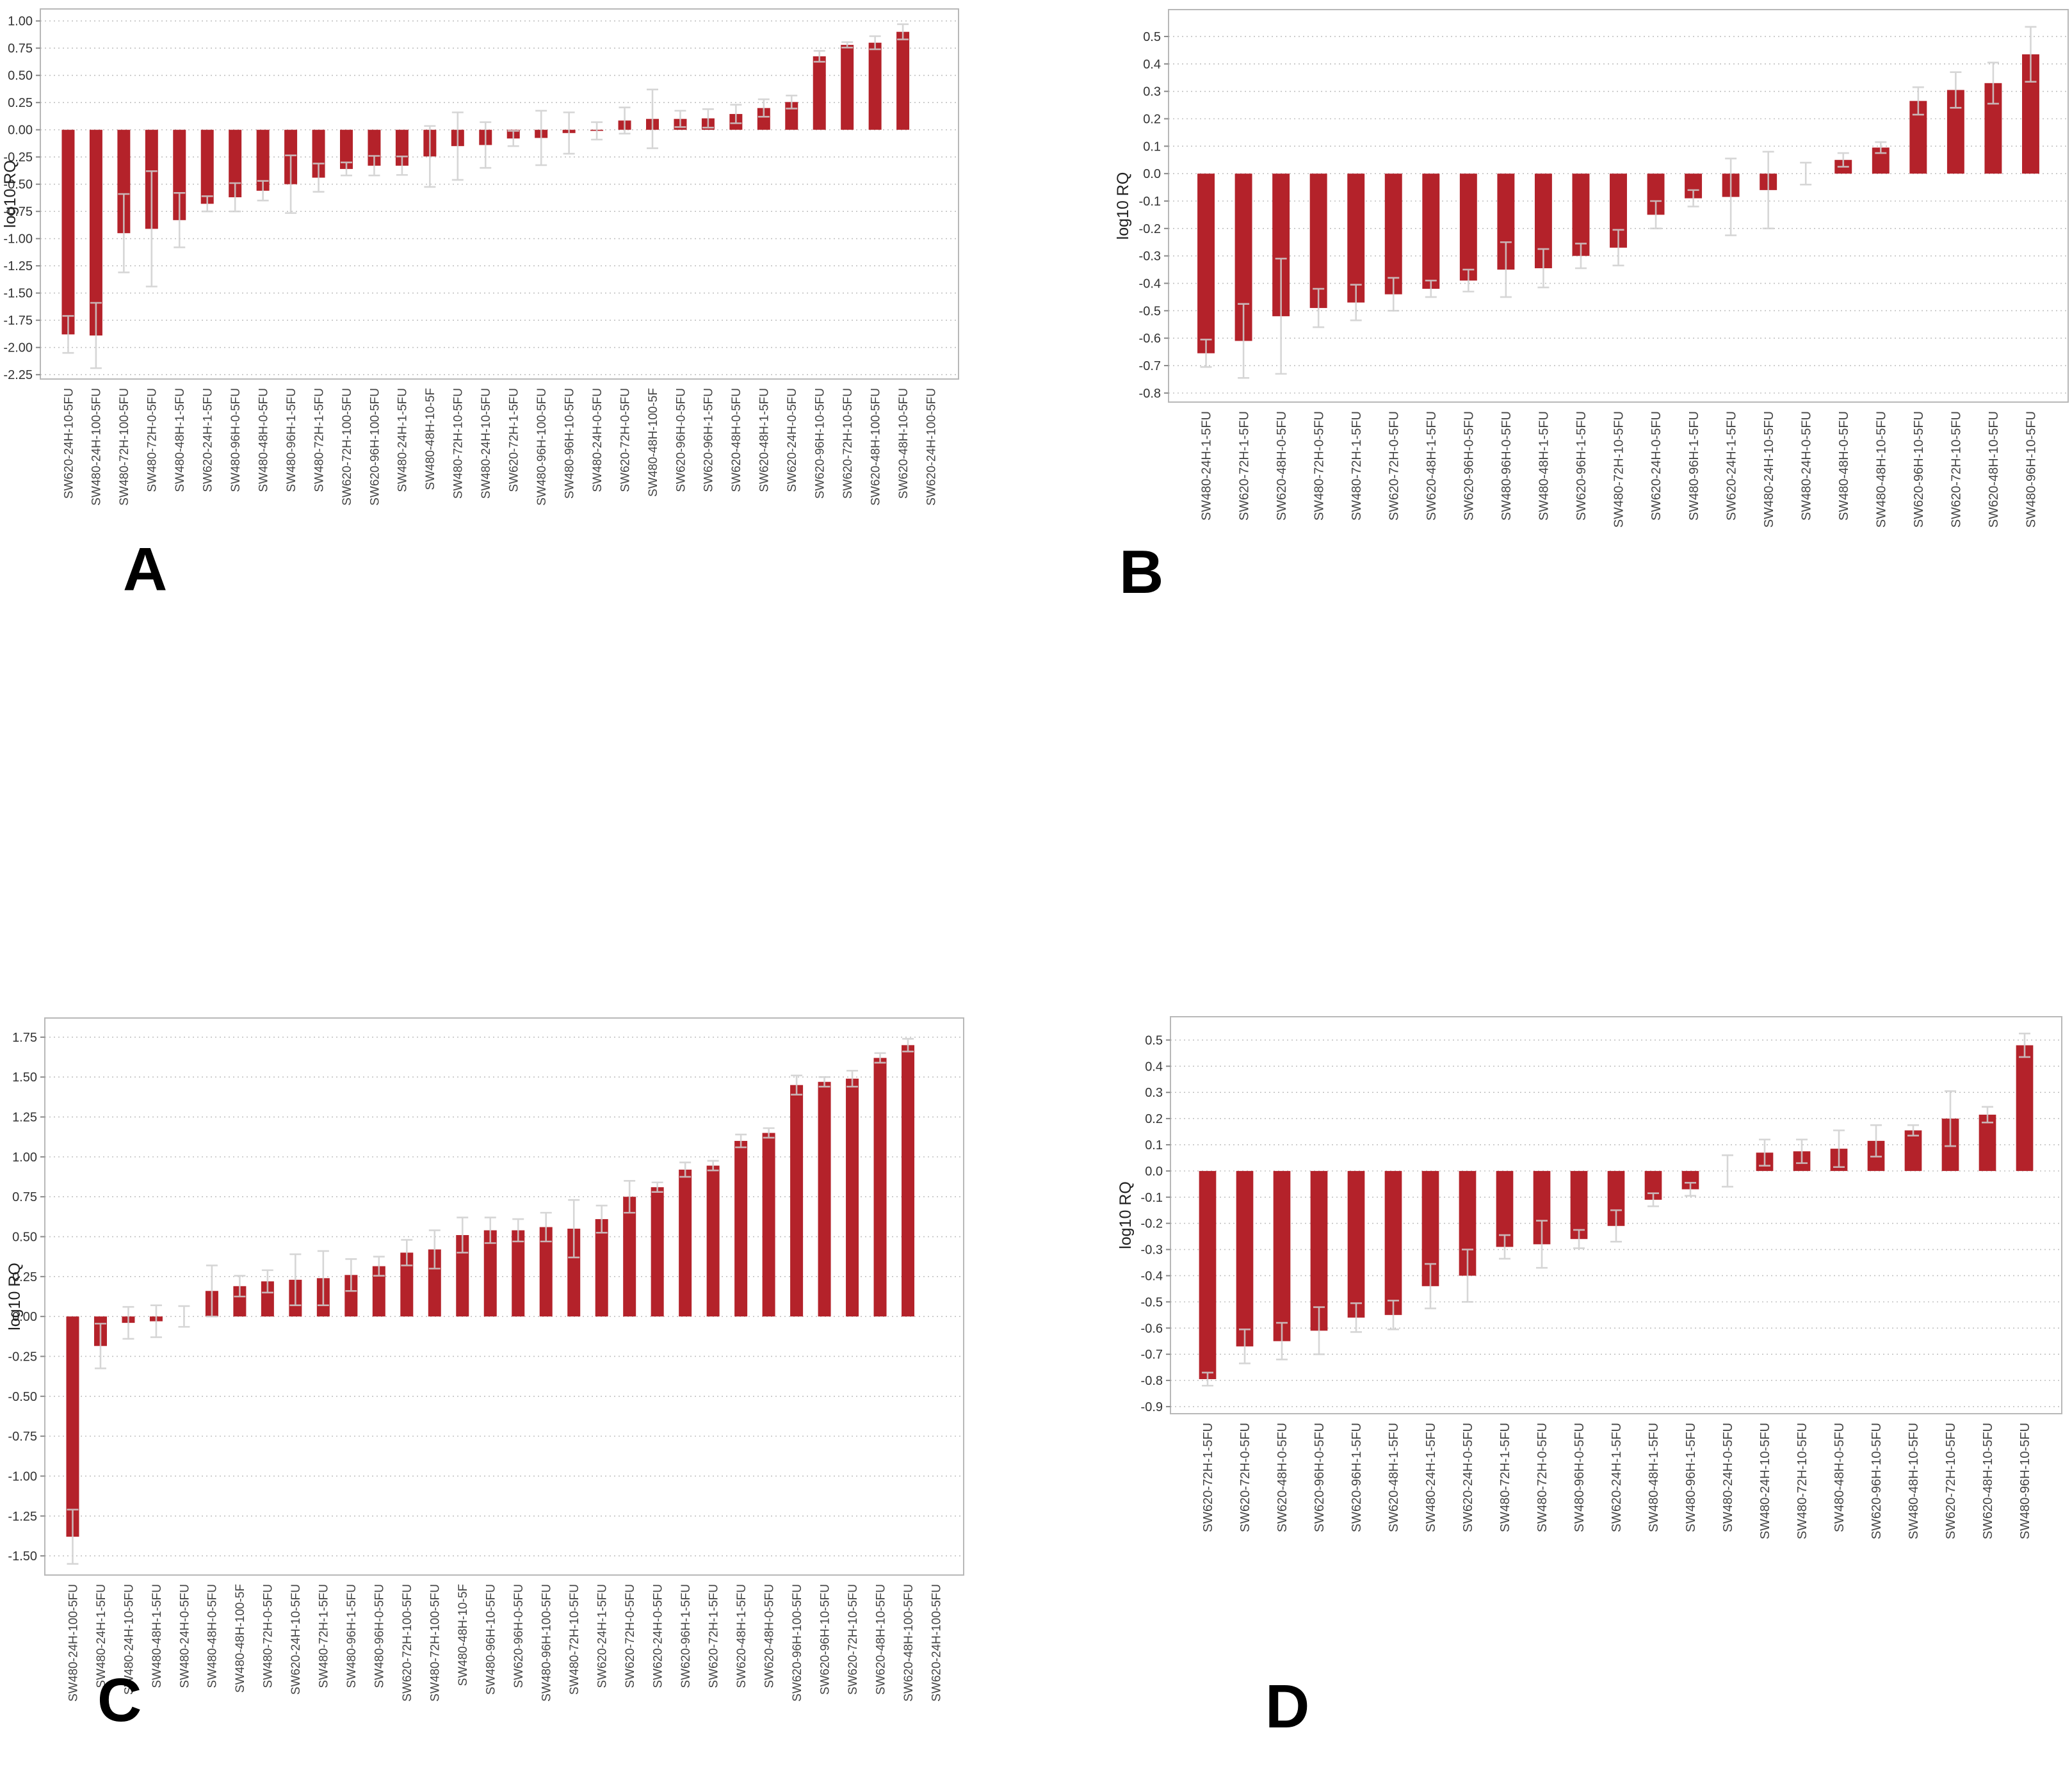  What do you see at coordinates (1150, 257) in the screenshot?
I see `y-tick-label: -0.3` at bounding box center [1150, 257].